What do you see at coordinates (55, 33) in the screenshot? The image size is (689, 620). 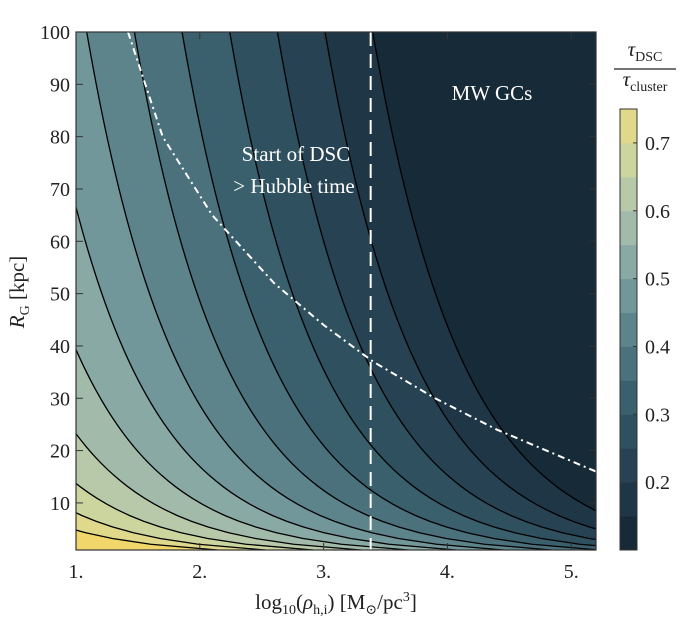 I see `y-tick-label: 100` at bounding box center [55, 33].